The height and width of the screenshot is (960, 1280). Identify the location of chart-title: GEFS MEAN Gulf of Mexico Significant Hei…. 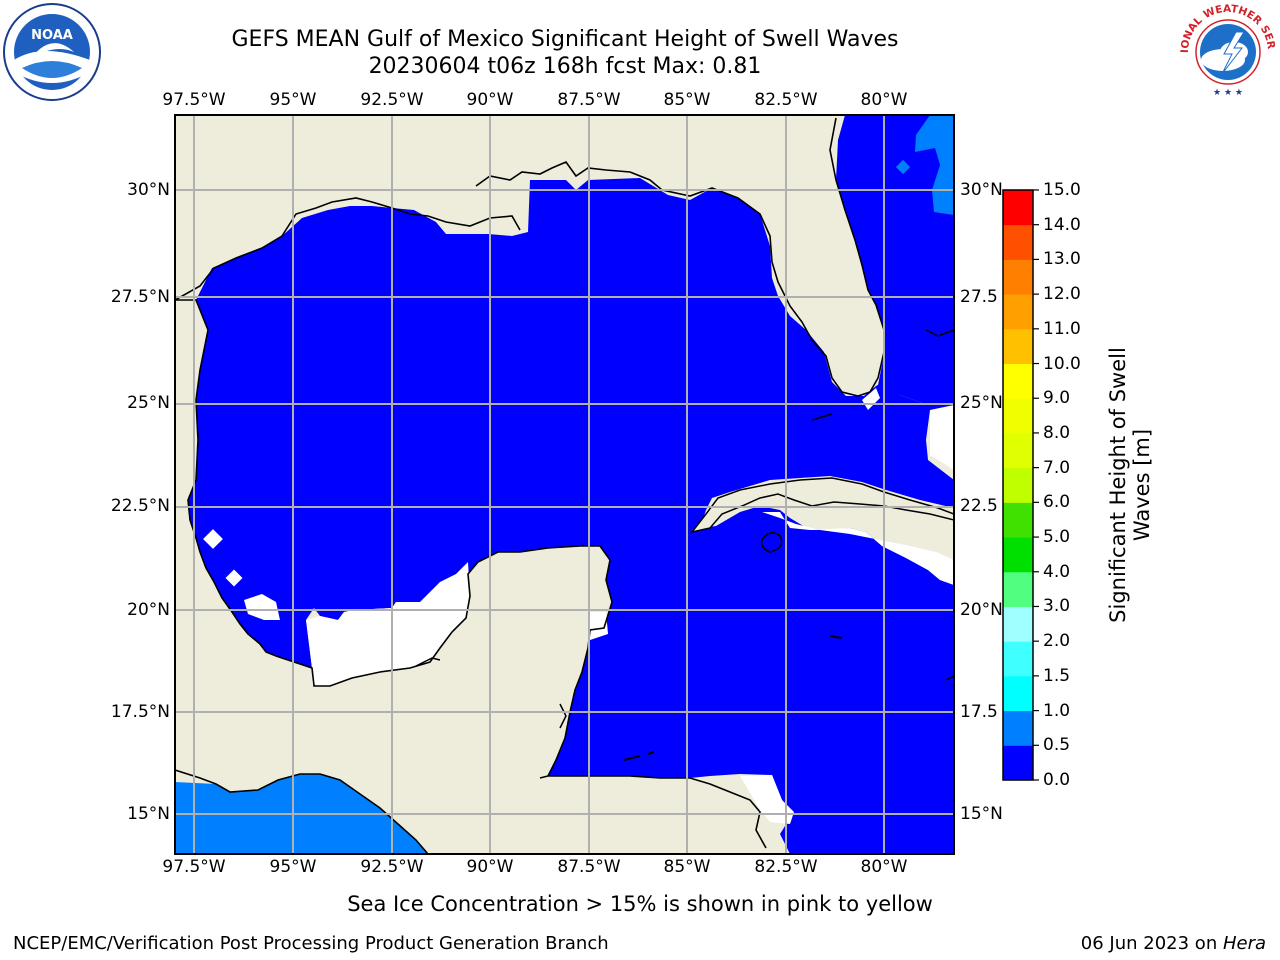
(565, 39).